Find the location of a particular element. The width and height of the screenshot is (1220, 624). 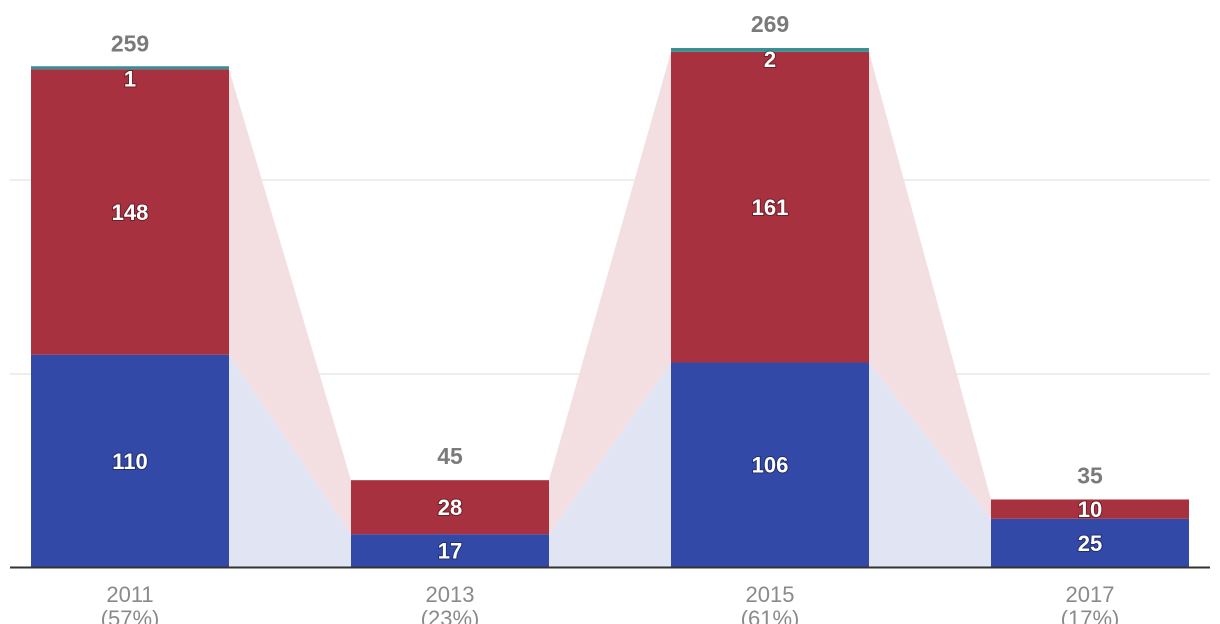

total-label-2011: 259 is located at coordinates (130, 43).